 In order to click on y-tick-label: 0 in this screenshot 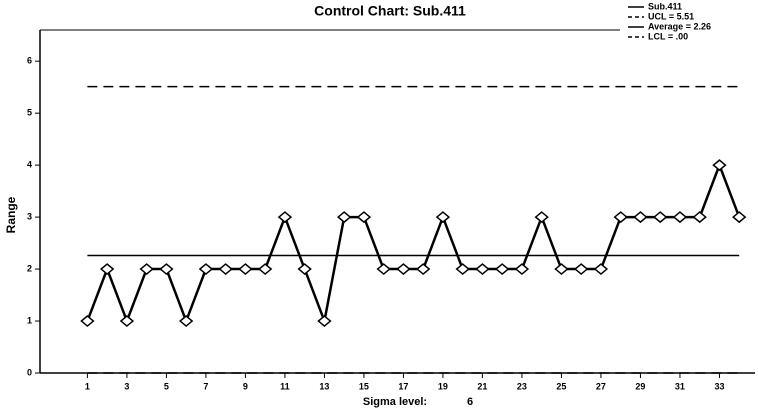, I will do `click(29, 372)`.